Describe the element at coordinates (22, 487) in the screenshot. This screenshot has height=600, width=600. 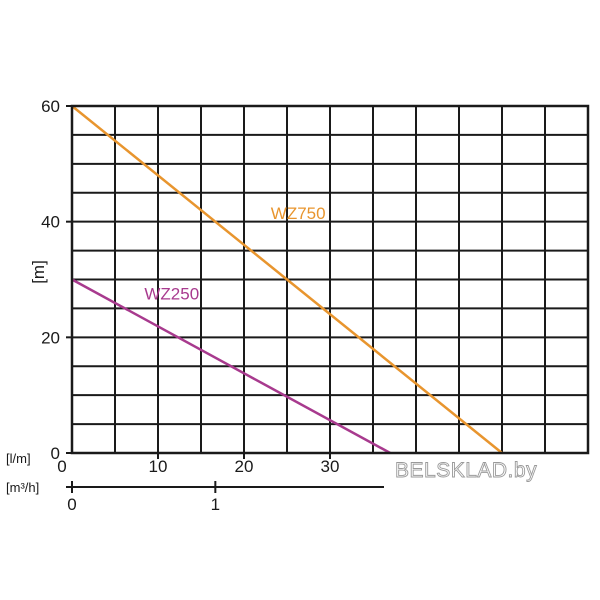
I see `x-axis-unit-m3h: [m³/h]` at that location.